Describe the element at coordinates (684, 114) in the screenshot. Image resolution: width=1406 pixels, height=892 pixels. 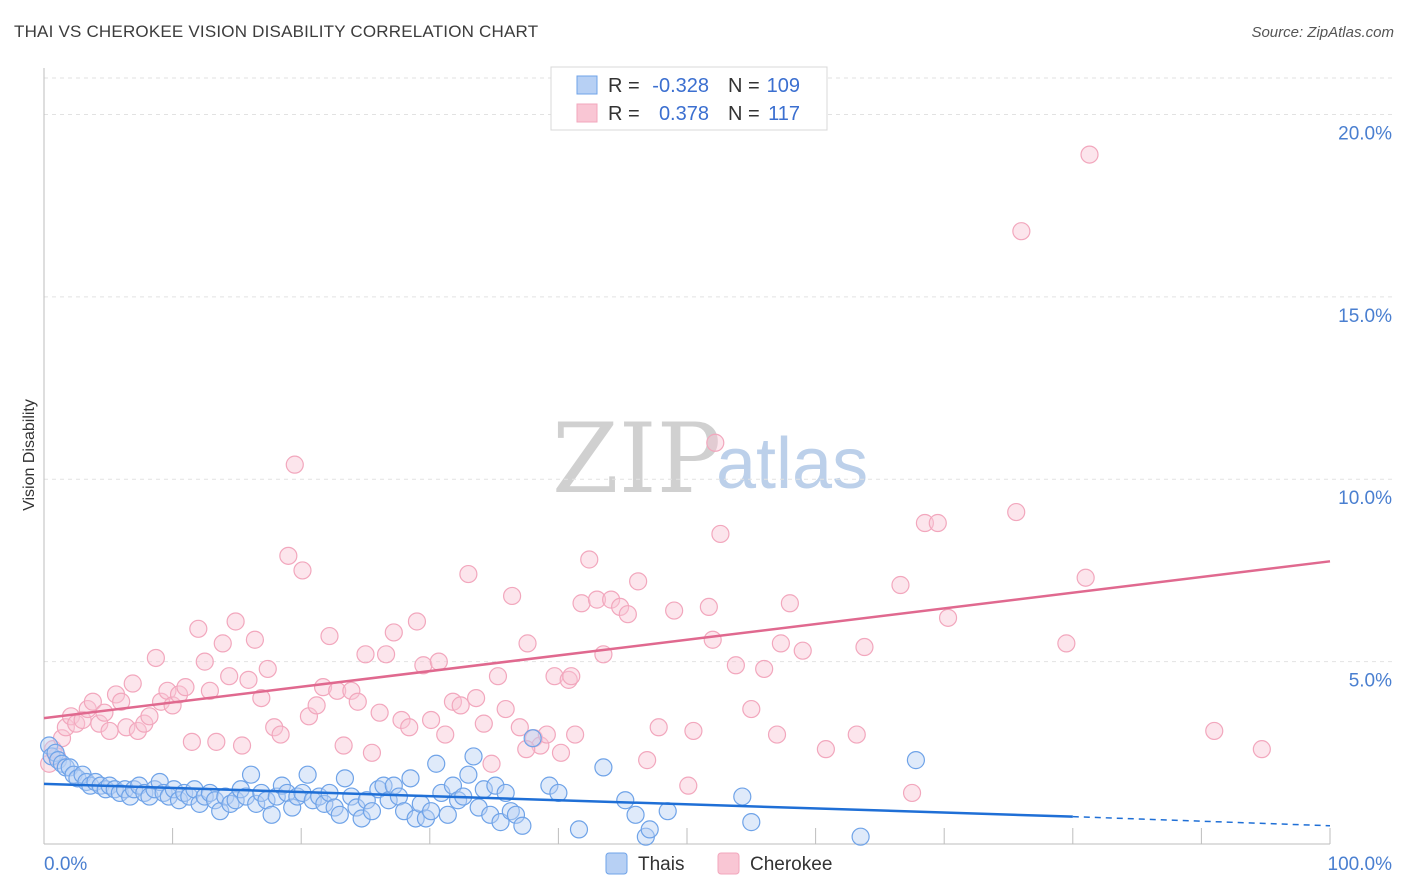
I see `stats-cherokee-r-value: 0.378` at that location.